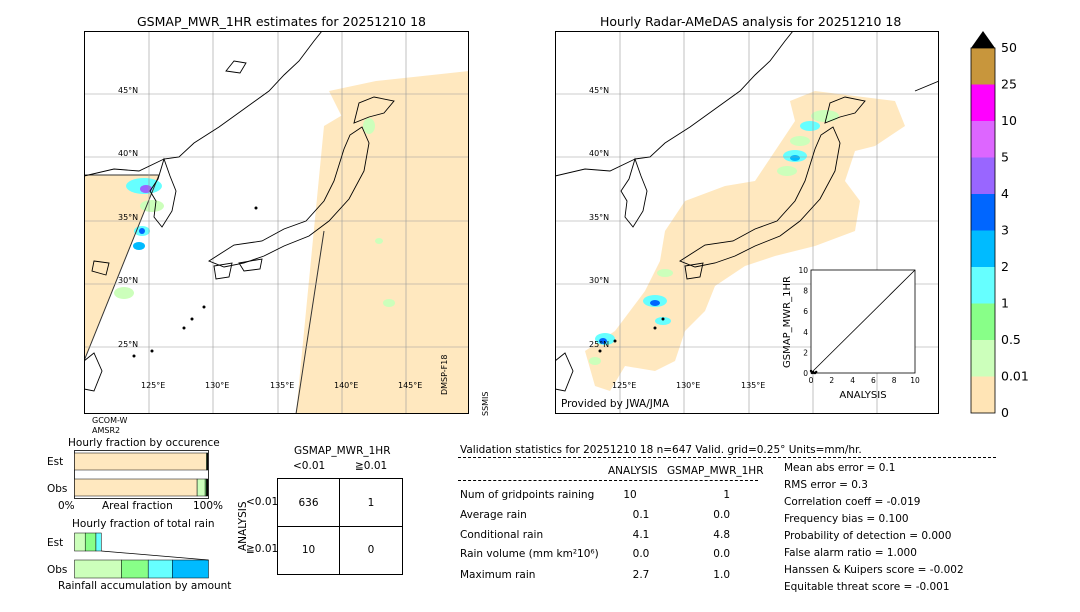  What do you see at coordinates (1005, 303) in the screenshot?
I see `colorbar-label: 1` at bounding box center [1005, 303].